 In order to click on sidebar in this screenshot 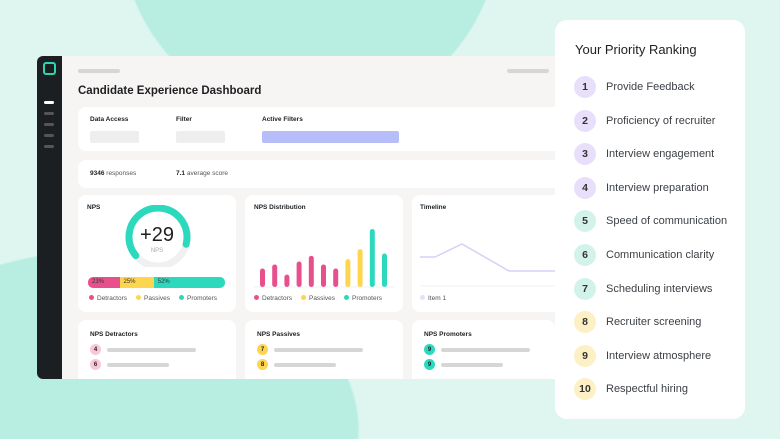, I will do `click(49, 217)`.